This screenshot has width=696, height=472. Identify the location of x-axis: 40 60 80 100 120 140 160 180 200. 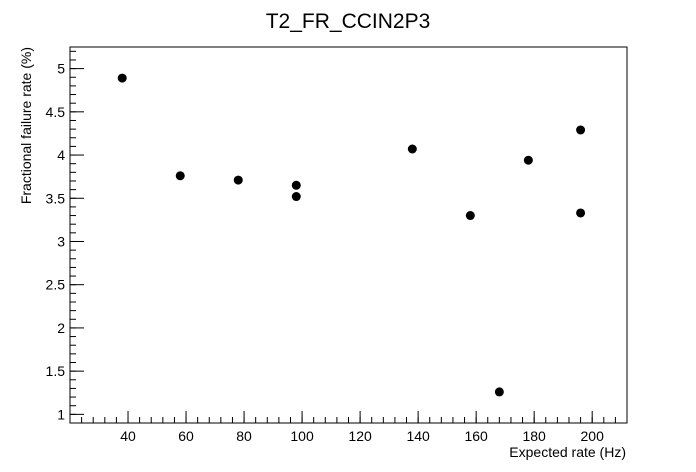
(348, 427).